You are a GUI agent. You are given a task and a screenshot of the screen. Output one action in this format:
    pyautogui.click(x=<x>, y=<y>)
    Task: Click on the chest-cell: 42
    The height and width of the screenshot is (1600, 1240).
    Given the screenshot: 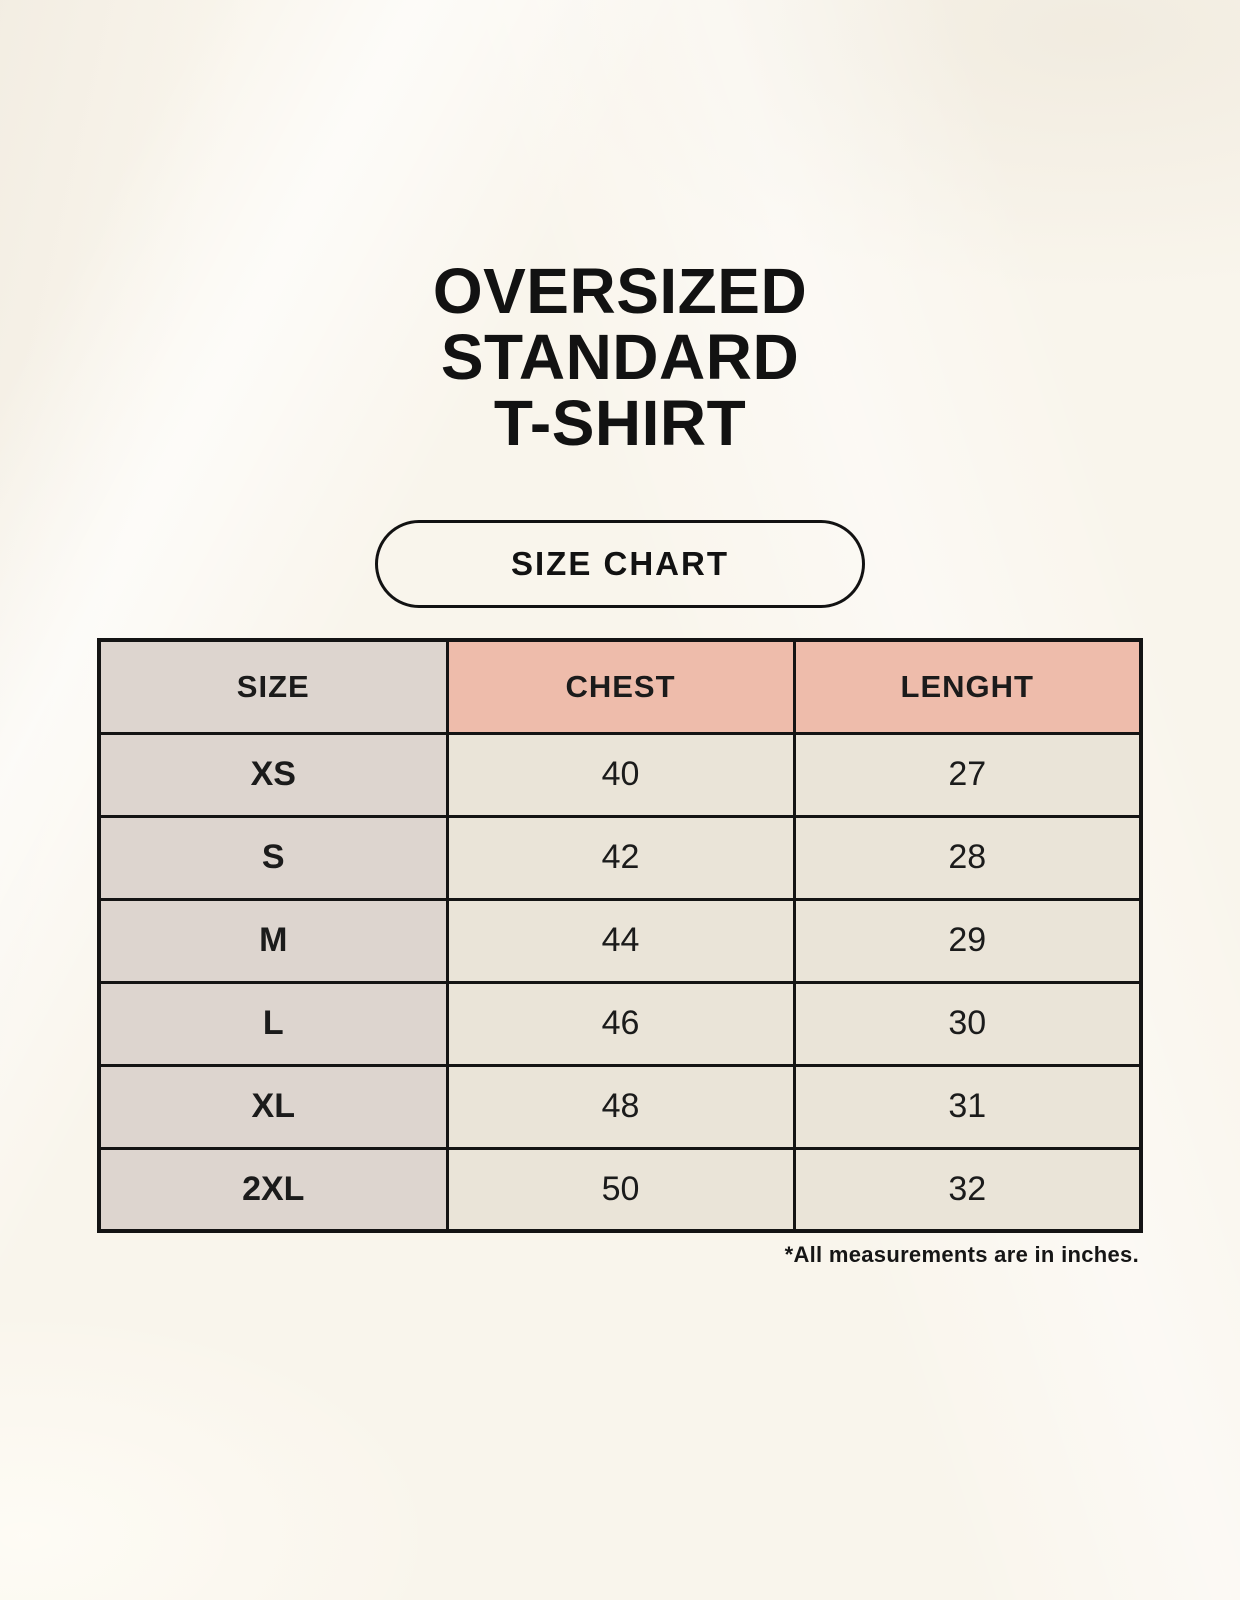 What is the action you would take?
    pyautogui.click(x=620, y=857)
    